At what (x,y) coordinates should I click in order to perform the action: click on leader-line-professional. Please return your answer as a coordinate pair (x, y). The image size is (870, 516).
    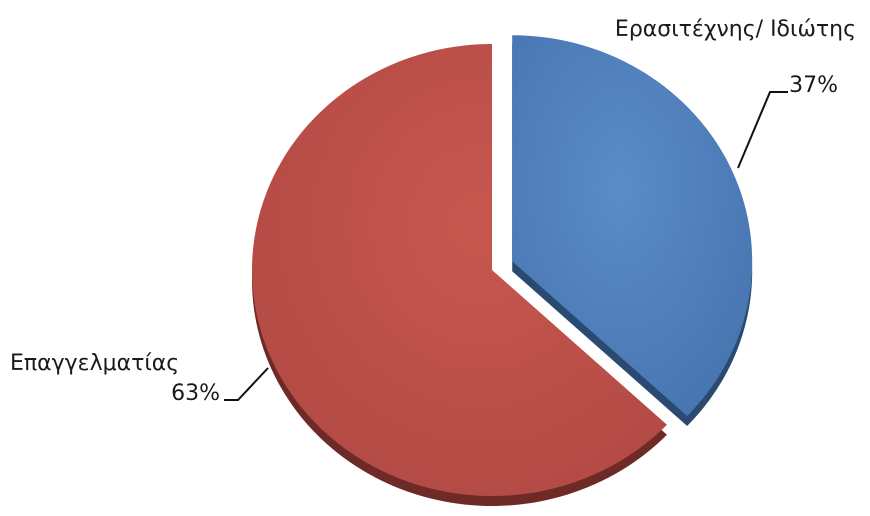
    Looking at the image, I should click on (246, 384).